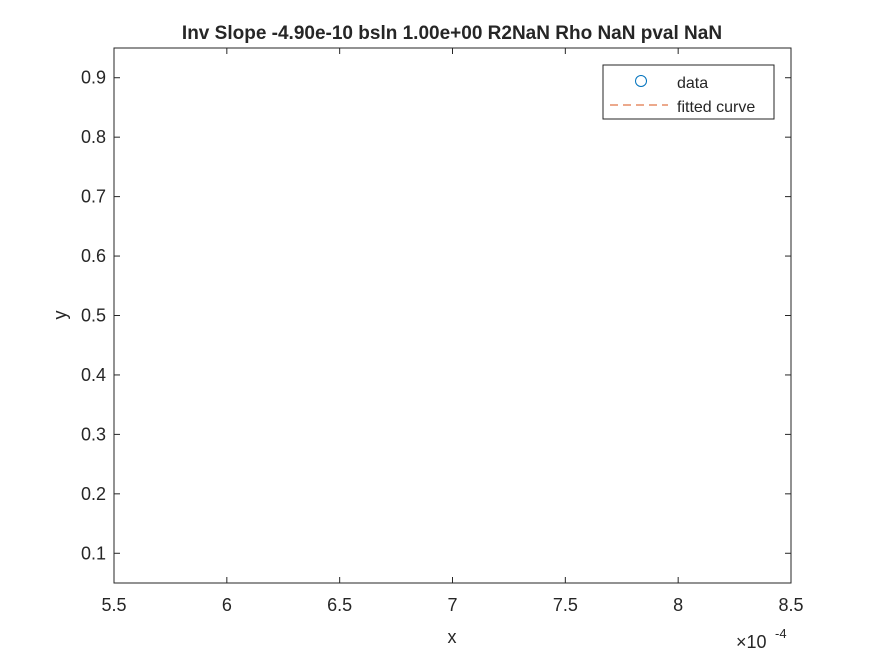  Describe the element at coordinates (790, 605) in the screenshot. I see `x-tick-label: 8.5` at that location.